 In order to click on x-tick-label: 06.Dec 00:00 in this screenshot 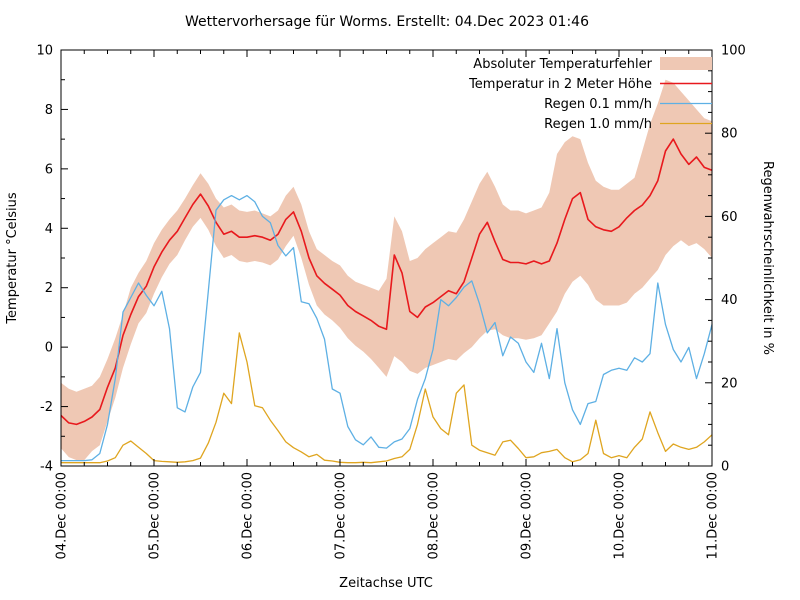, I will do `click(248, 515)`.